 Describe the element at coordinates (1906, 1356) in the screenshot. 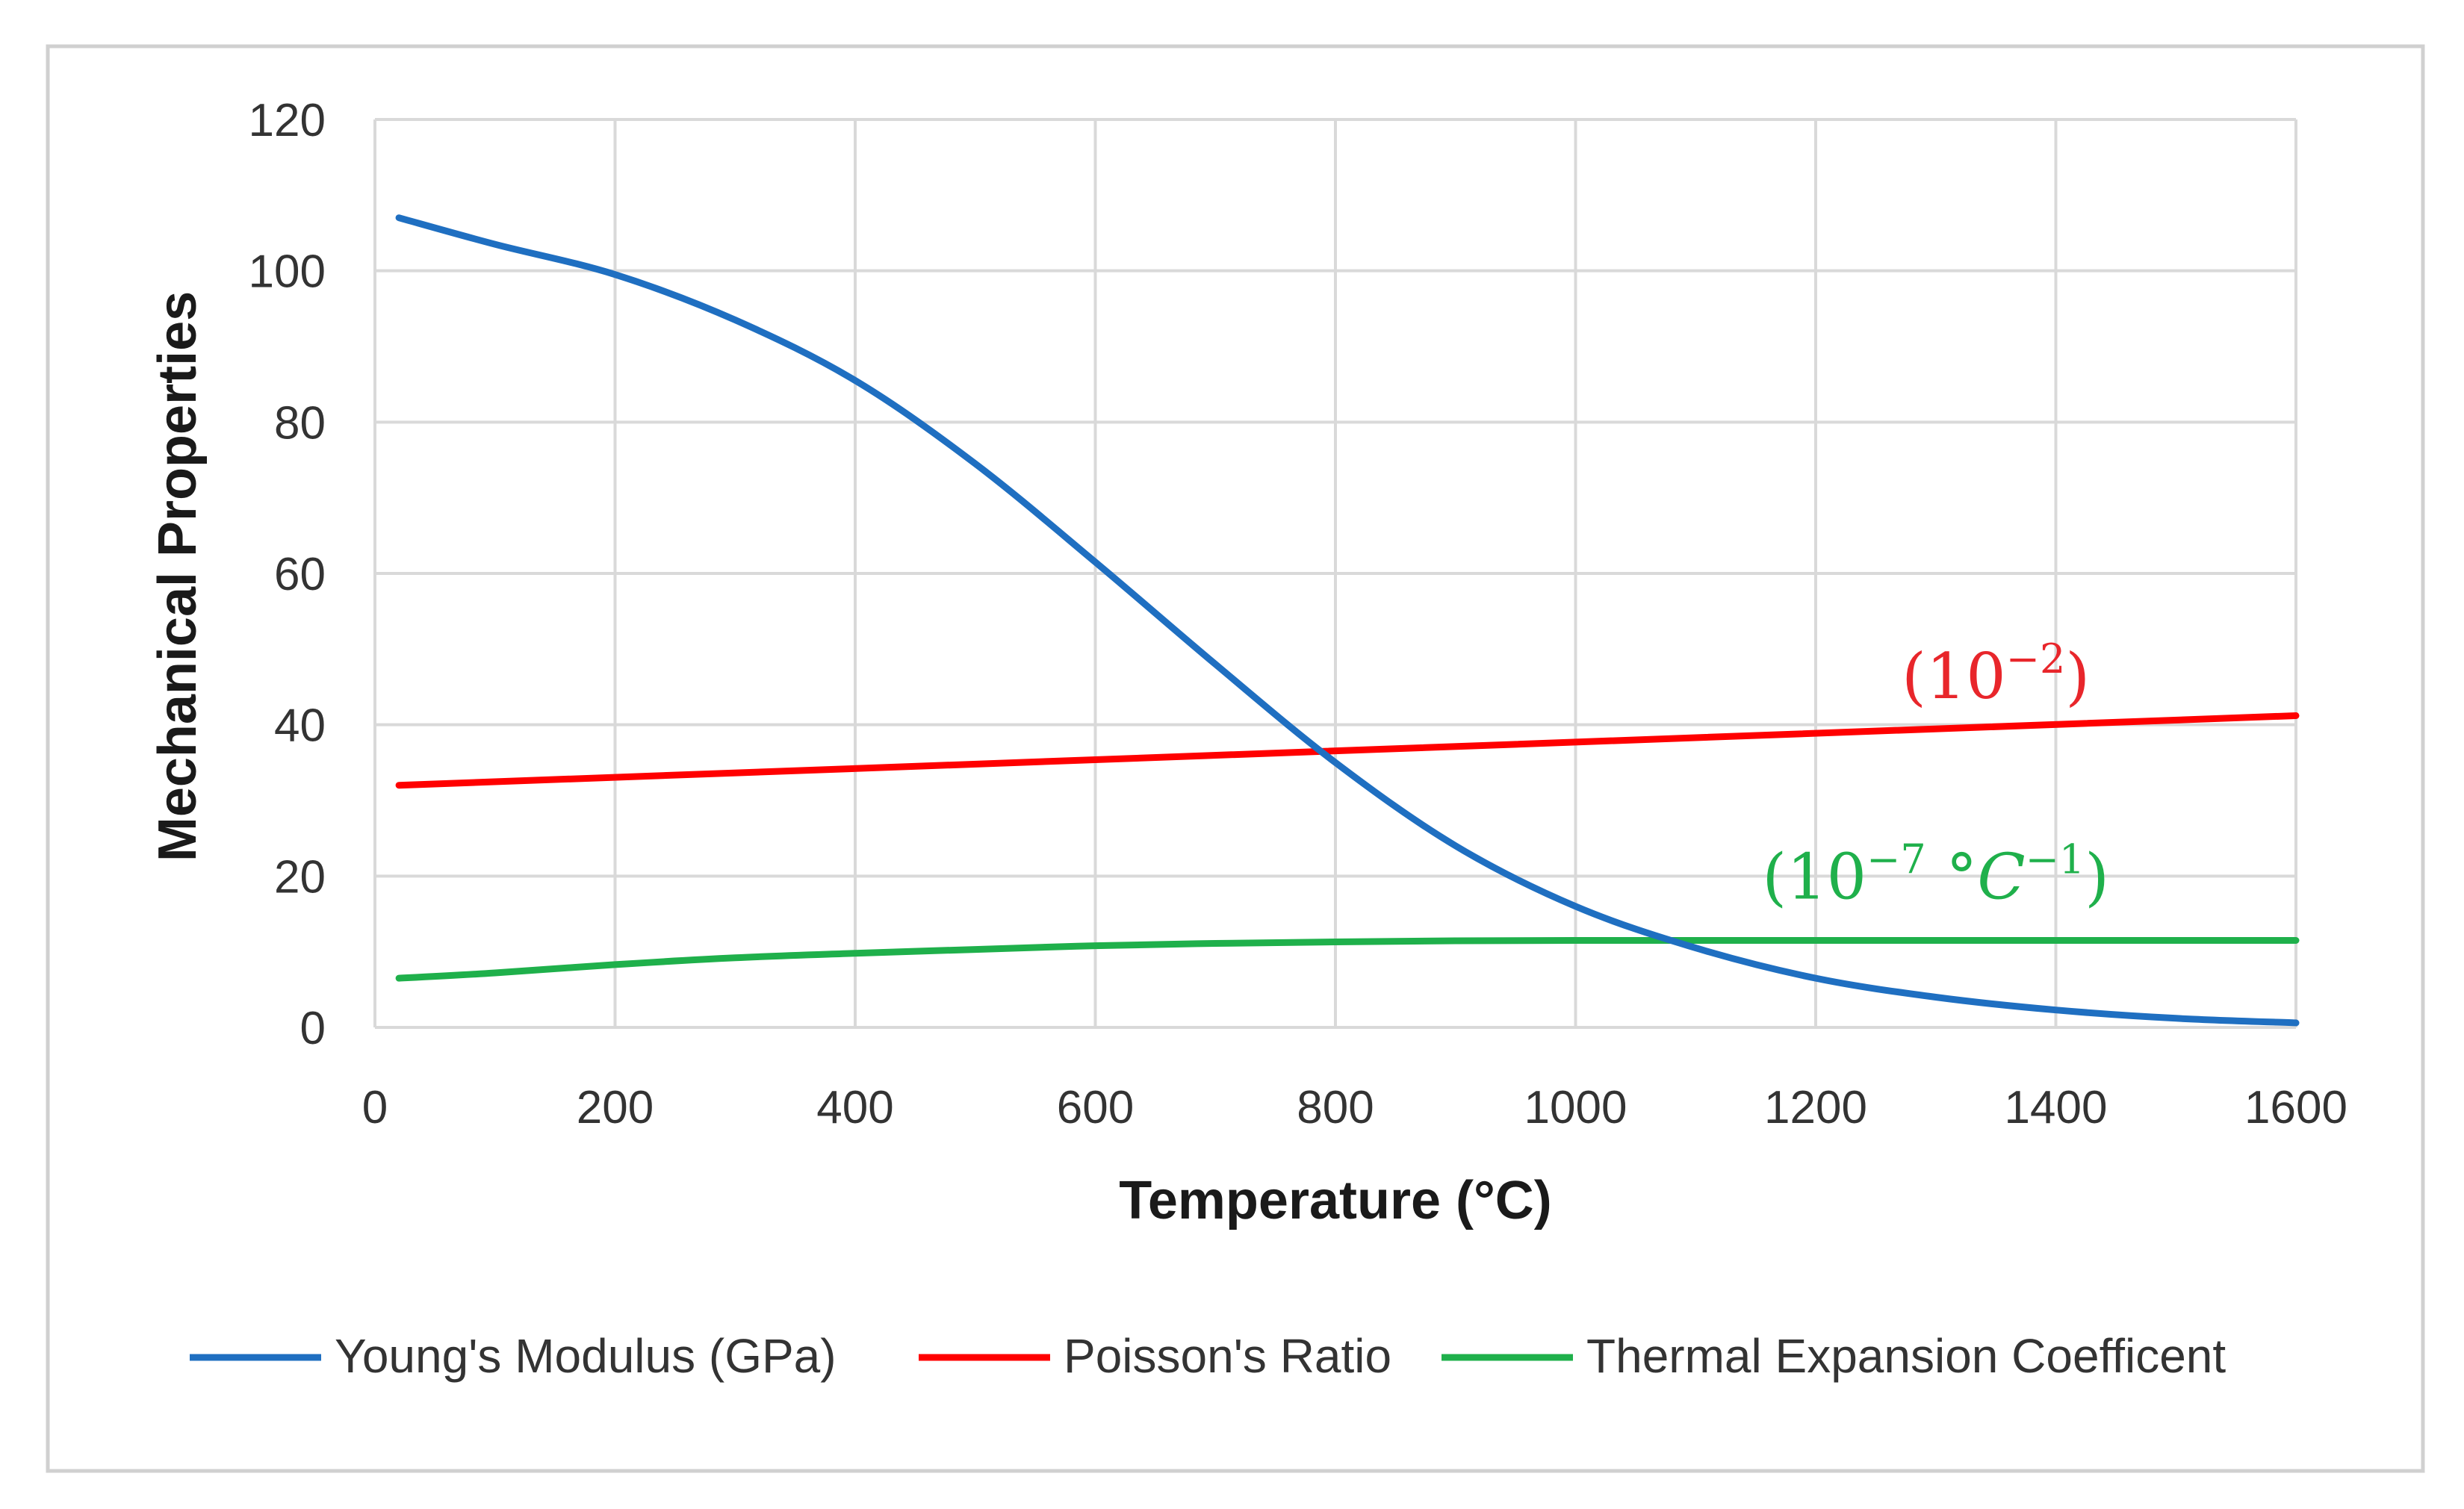

I see `legend-label: Thermal Expansion Coefficent` at that location.